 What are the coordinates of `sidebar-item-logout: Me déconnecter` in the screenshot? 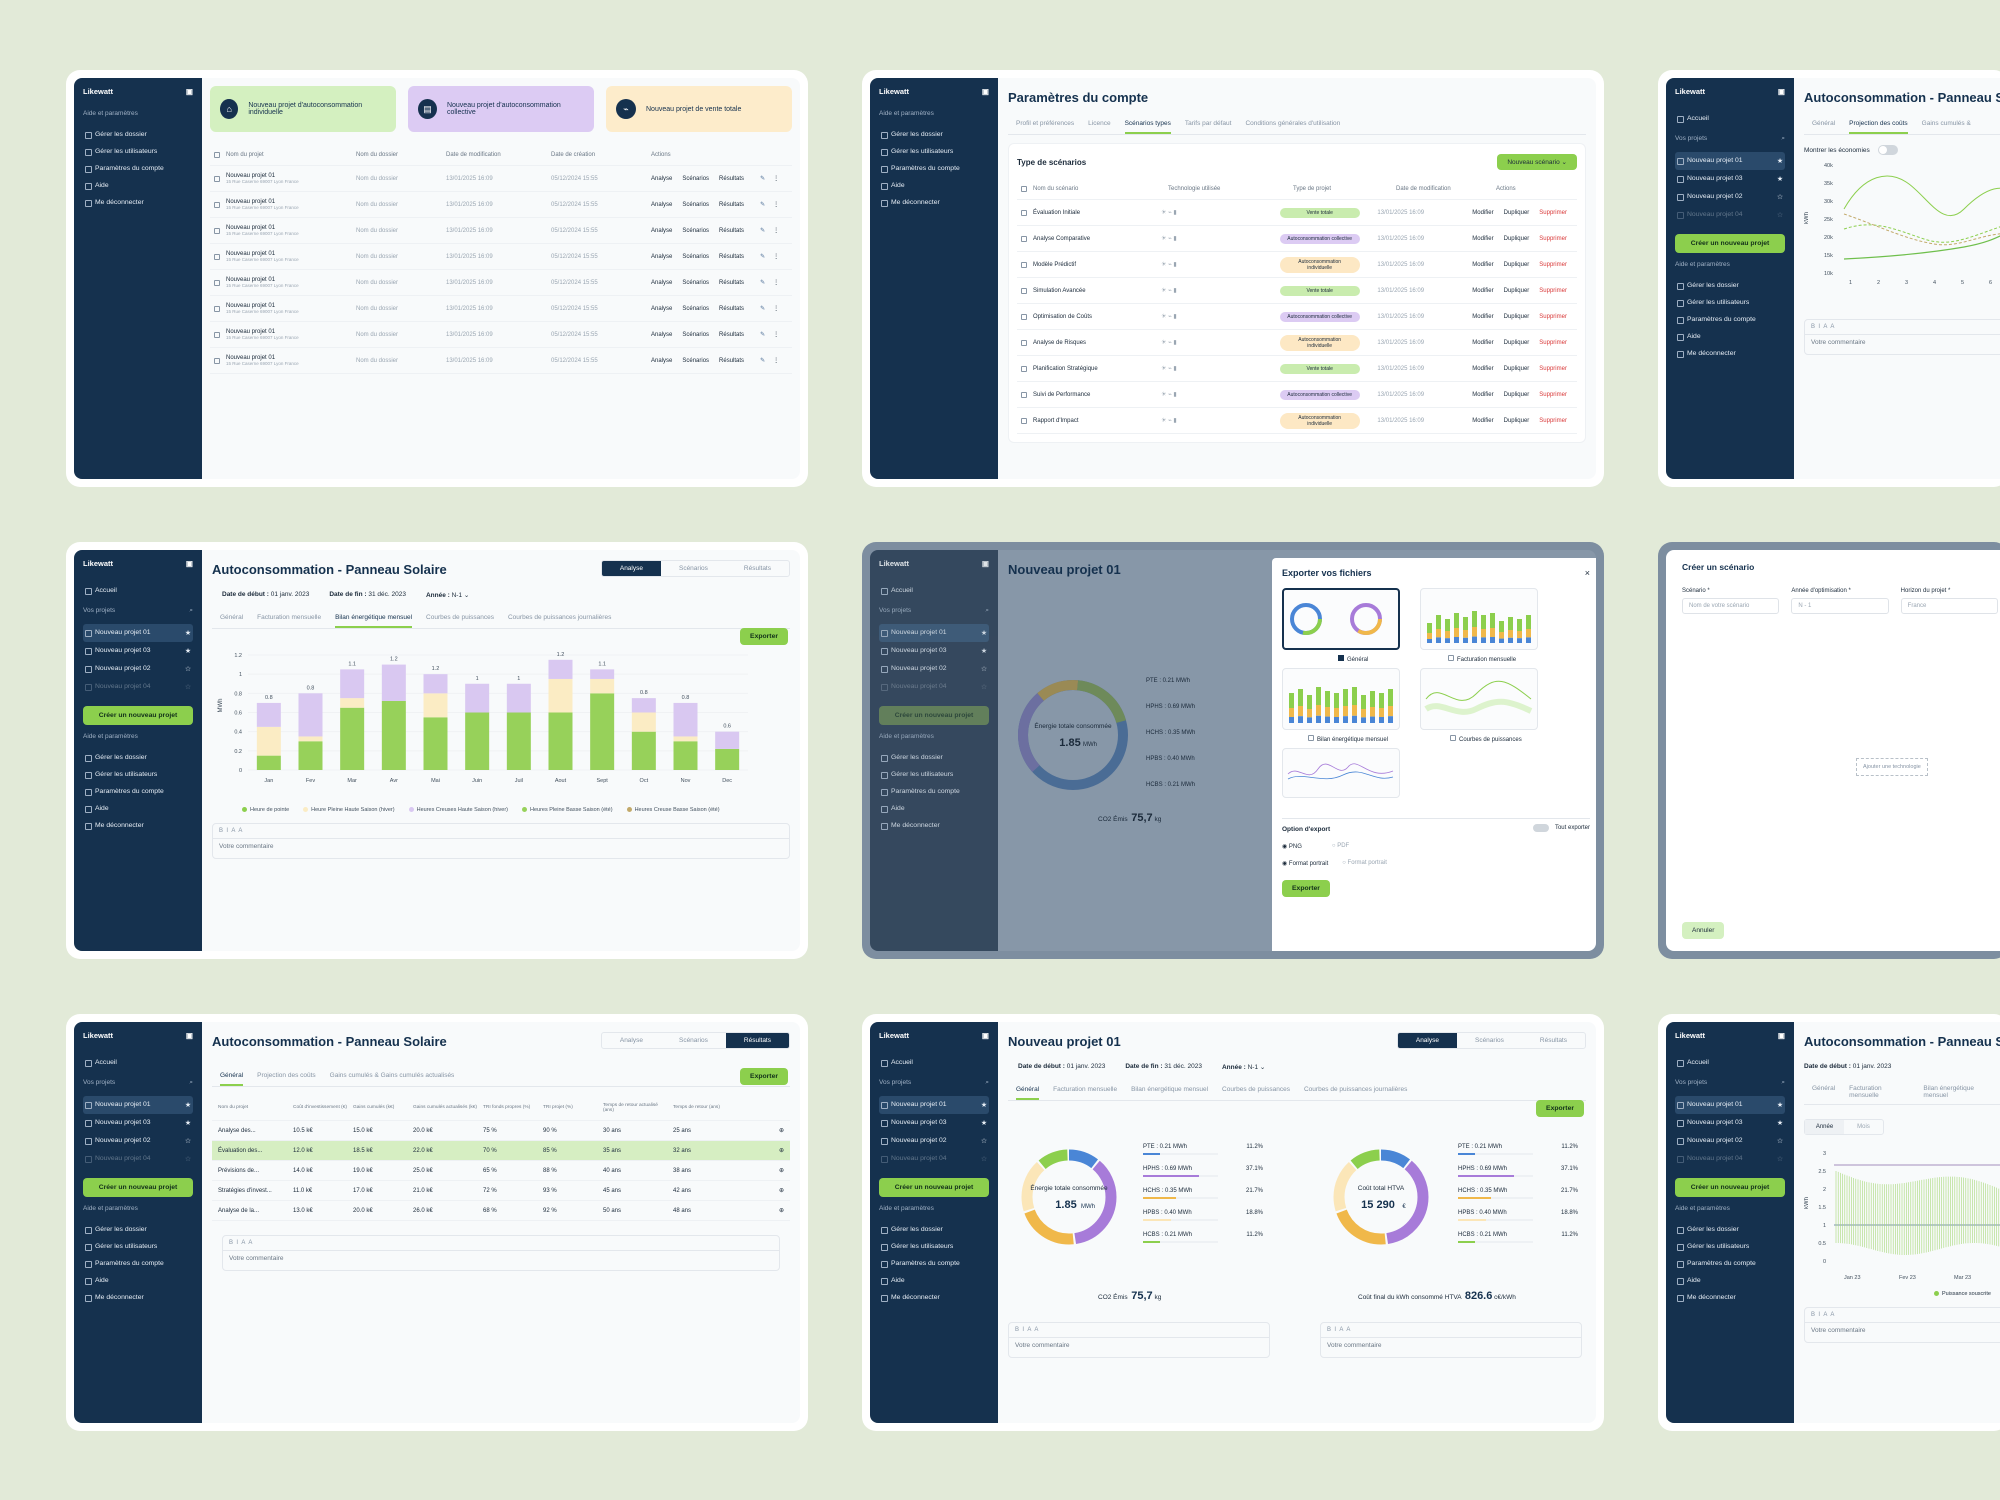 It's located at (138, 202).